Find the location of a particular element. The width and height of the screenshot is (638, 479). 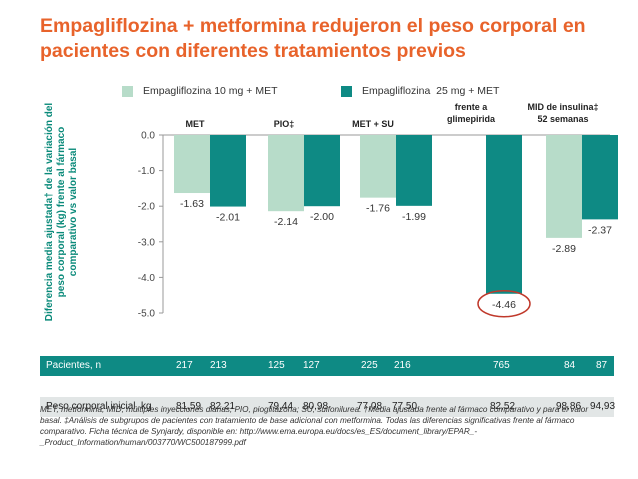

weight-cell: 79,44 is located at coordinates (281, 406).